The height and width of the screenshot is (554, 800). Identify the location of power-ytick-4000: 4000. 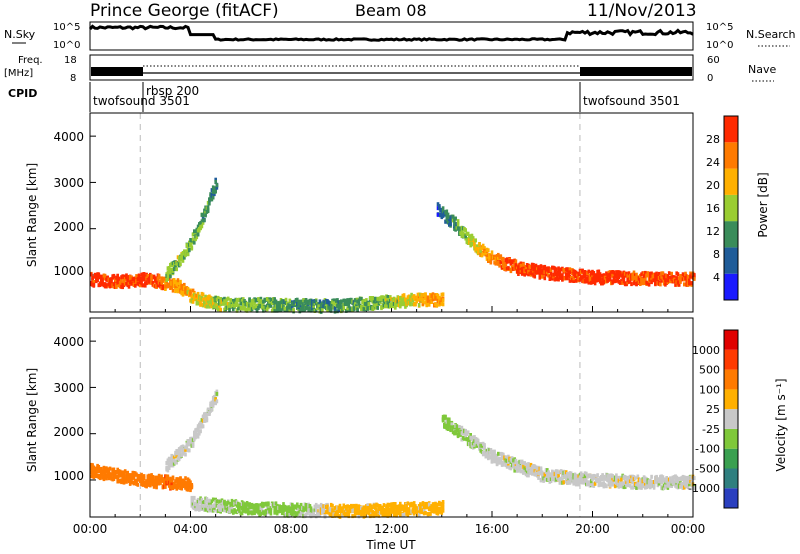
(68, 137).